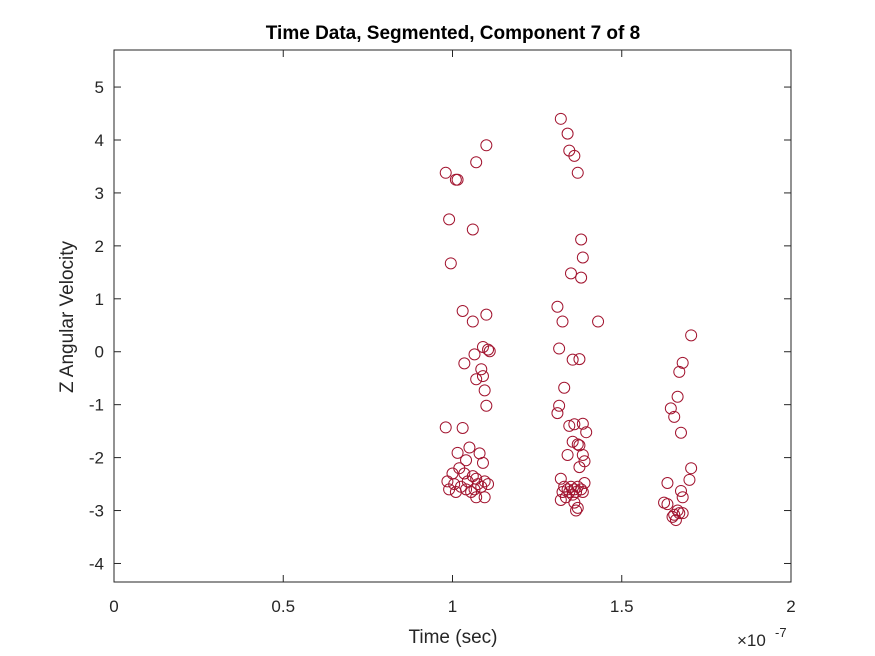  I want to click on x-axis-label: Time (sec), so click(452, 637).